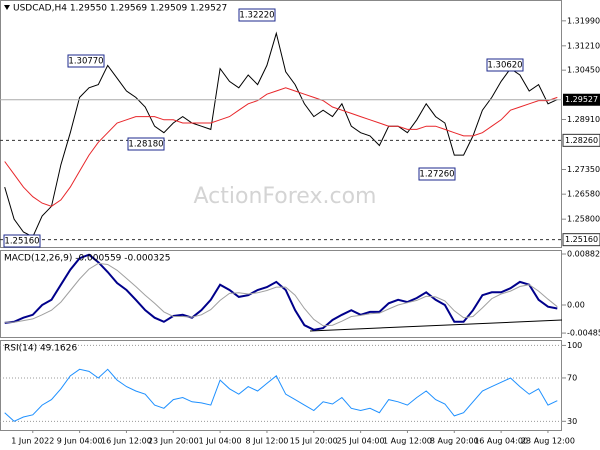  I want to click on panel-title: RSI(14) 49.1626, so click(40, 349).